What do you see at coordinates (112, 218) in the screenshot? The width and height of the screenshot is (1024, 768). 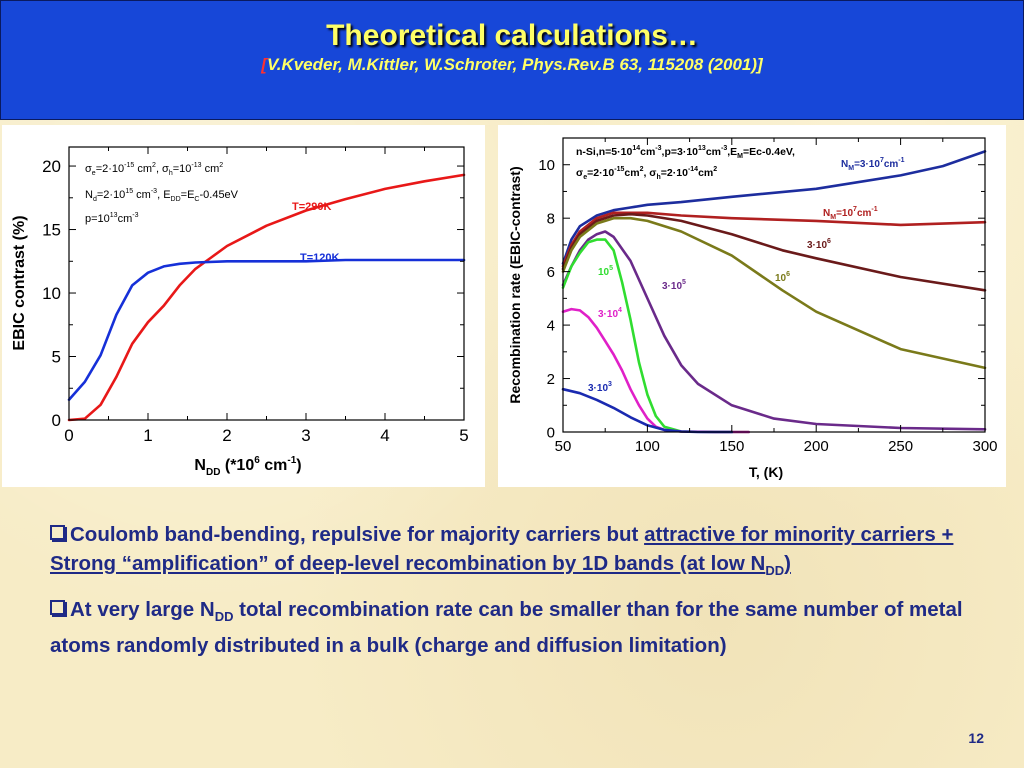 I see `parameter-annotation-line: p=1013cm-3` at bounding box center [112, 218].